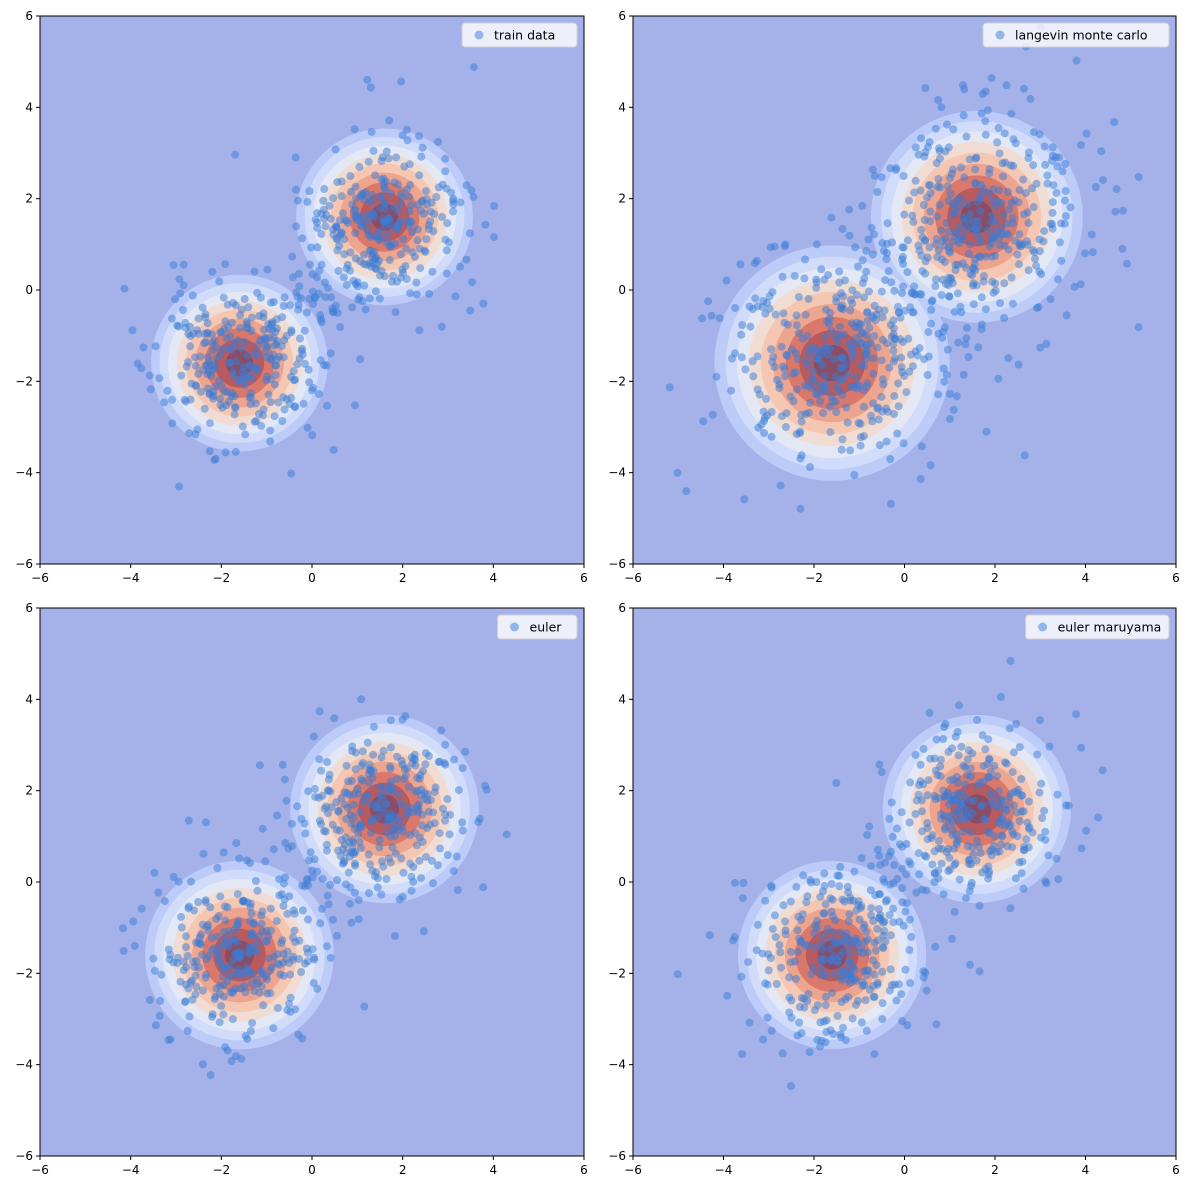 Image resolution: width=1189 pixels, height=1189 pixels. I want to click on legend-label: train data, so click(524, 35).